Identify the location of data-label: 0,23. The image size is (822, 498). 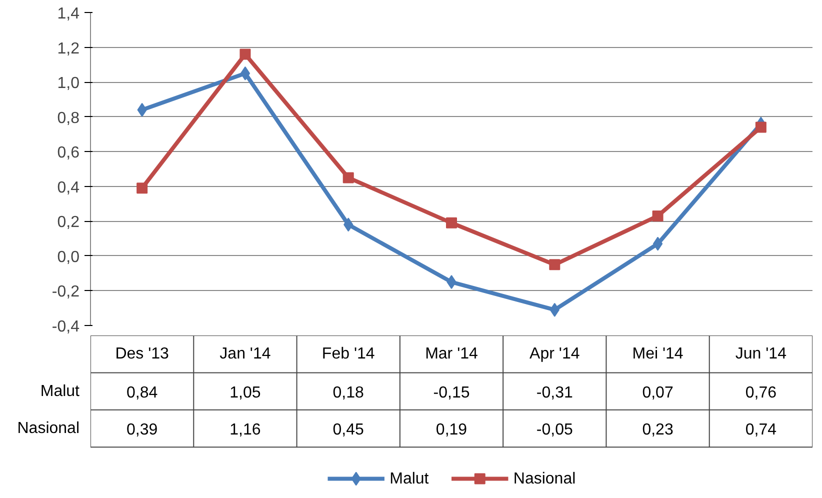
(658, 430).